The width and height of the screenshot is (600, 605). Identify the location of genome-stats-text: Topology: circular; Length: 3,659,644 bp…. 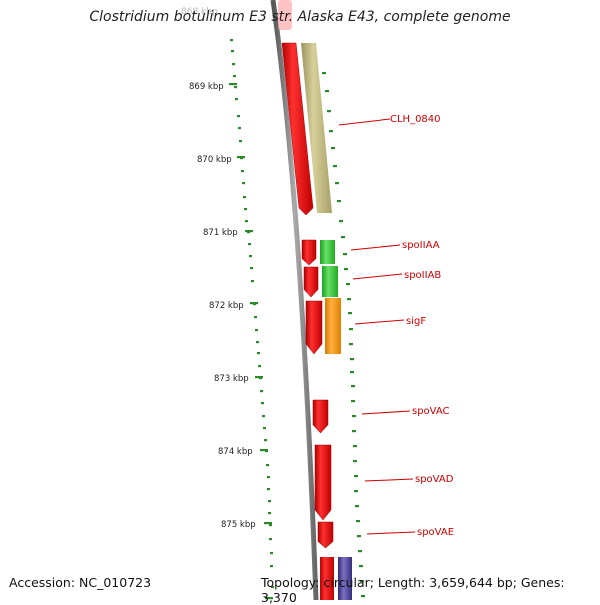
(413, 590).